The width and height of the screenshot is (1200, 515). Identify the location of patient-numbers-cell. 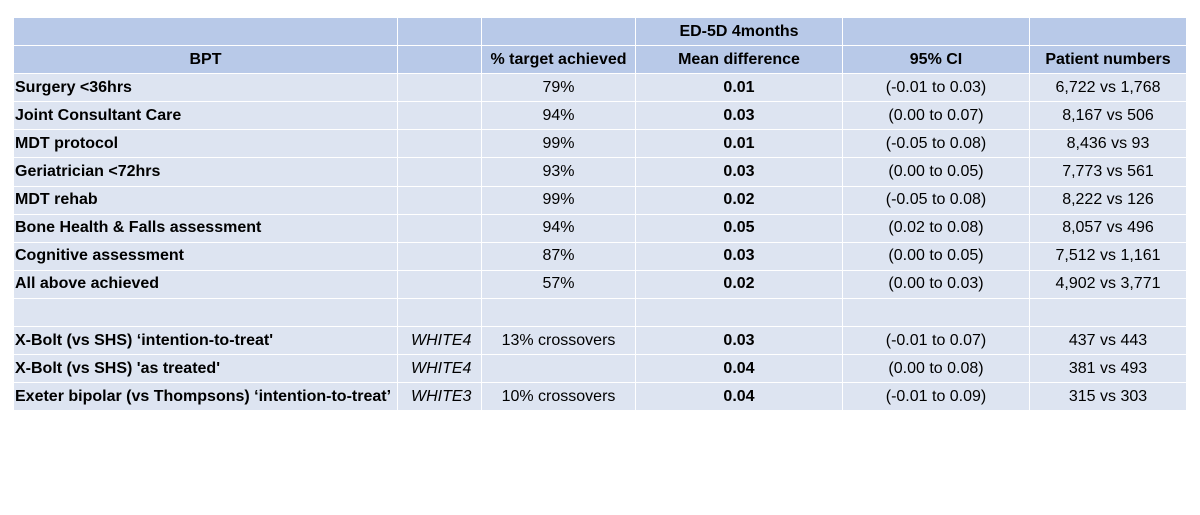
(1108, 313).